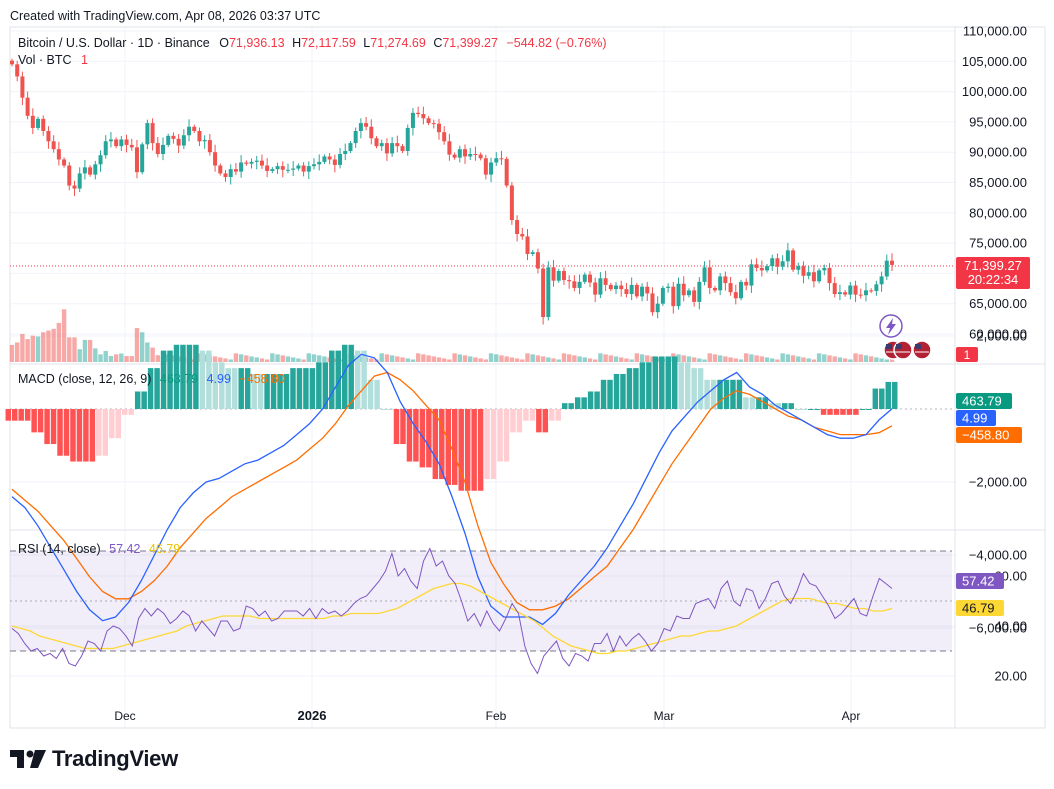 The image size is (1054, 789). I want to click on macd-line-badge-bg, so click(976, 418).